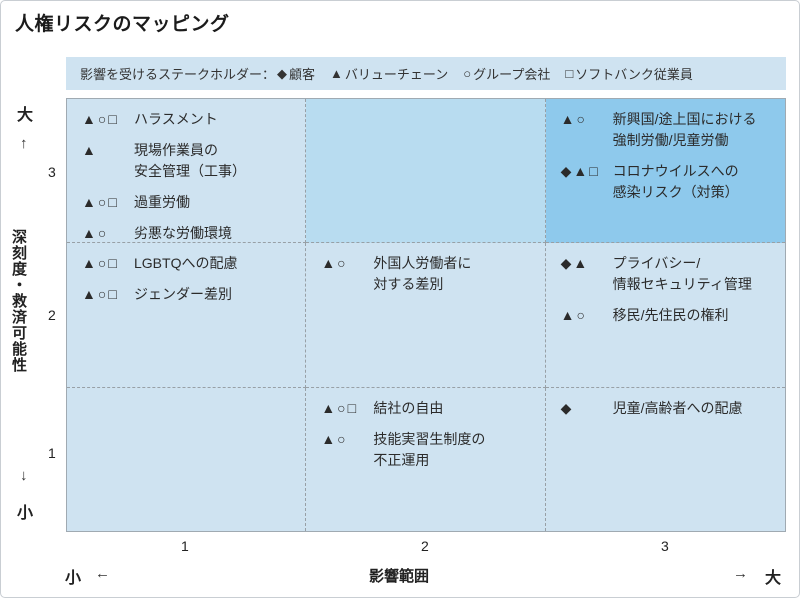 The image size is (800, 598). I want to click on risk-item-trainee-program-misuse: ▲○ 技能実習生制度の 不正運用, so click(427, 450).